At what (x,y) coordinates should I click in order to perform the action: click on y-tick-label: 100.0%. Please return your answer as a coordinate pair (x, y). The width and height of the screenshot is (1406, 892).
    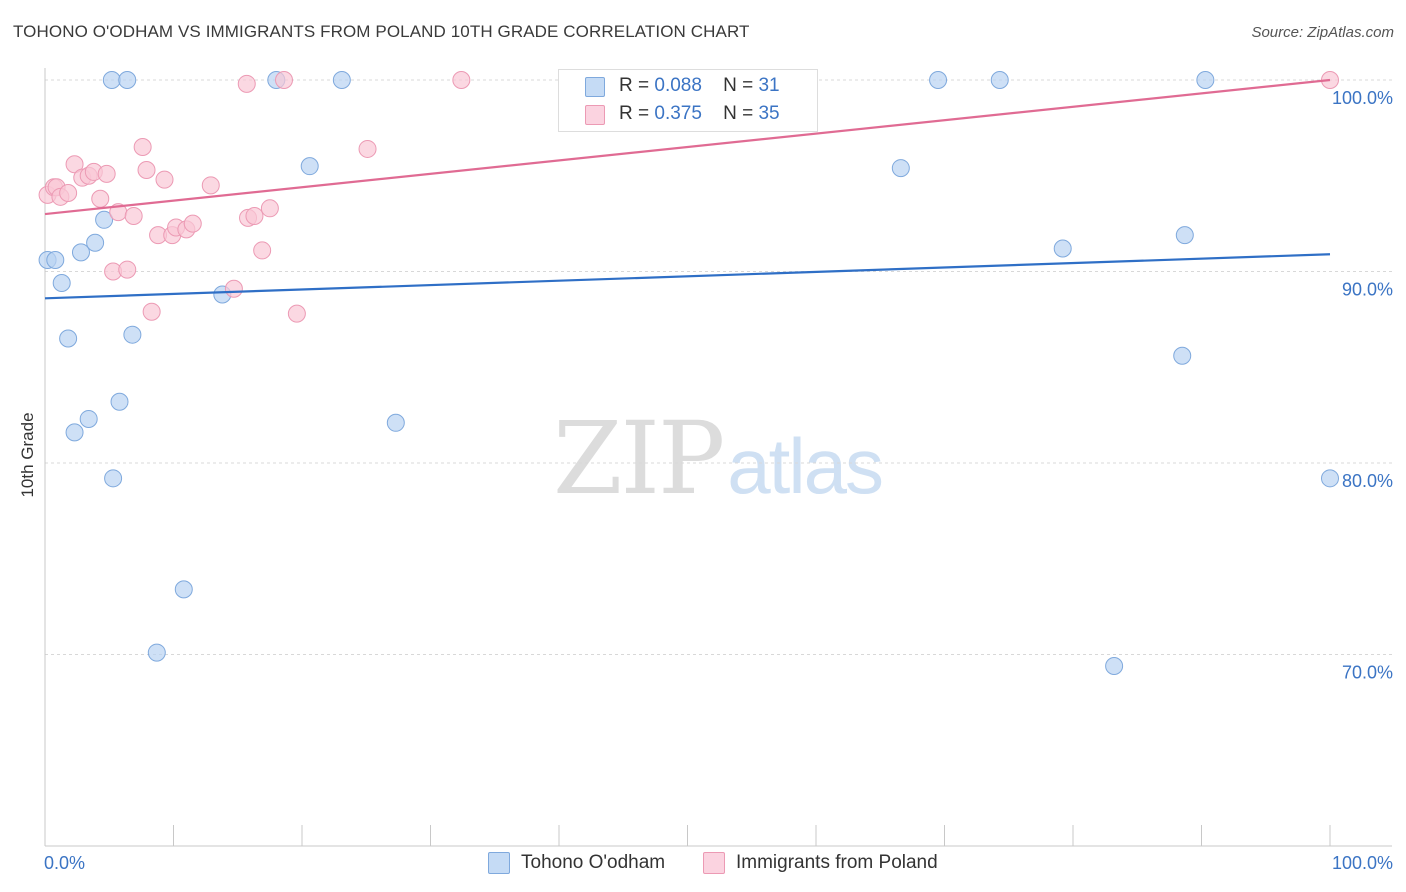
    Looking at the image, I should click on (1362, 98).